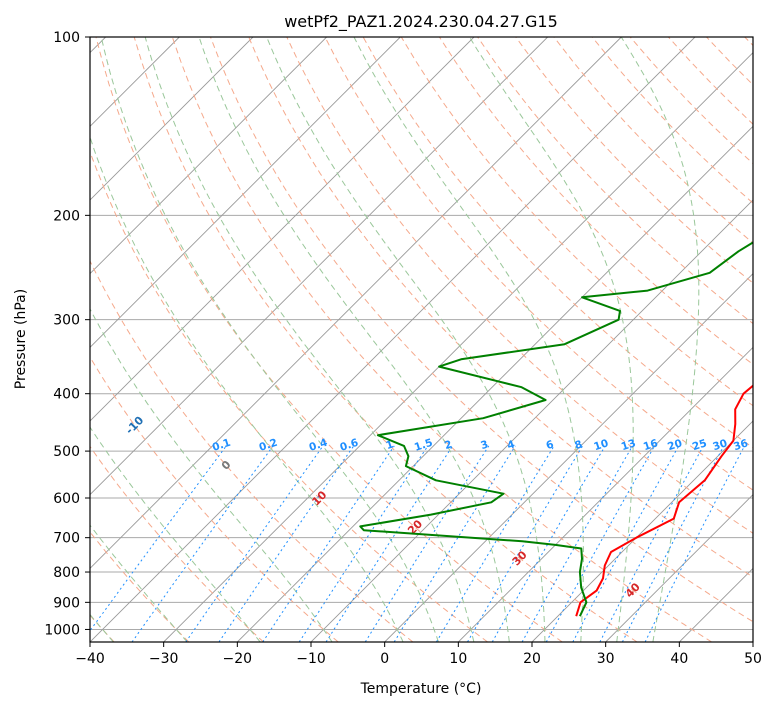 Image resolution: width=775 pixels, height=708 pixels. Describe the element at coordinates (651, 445) in the screenshot. I see `mixing-ratio-label: 16` at that location.